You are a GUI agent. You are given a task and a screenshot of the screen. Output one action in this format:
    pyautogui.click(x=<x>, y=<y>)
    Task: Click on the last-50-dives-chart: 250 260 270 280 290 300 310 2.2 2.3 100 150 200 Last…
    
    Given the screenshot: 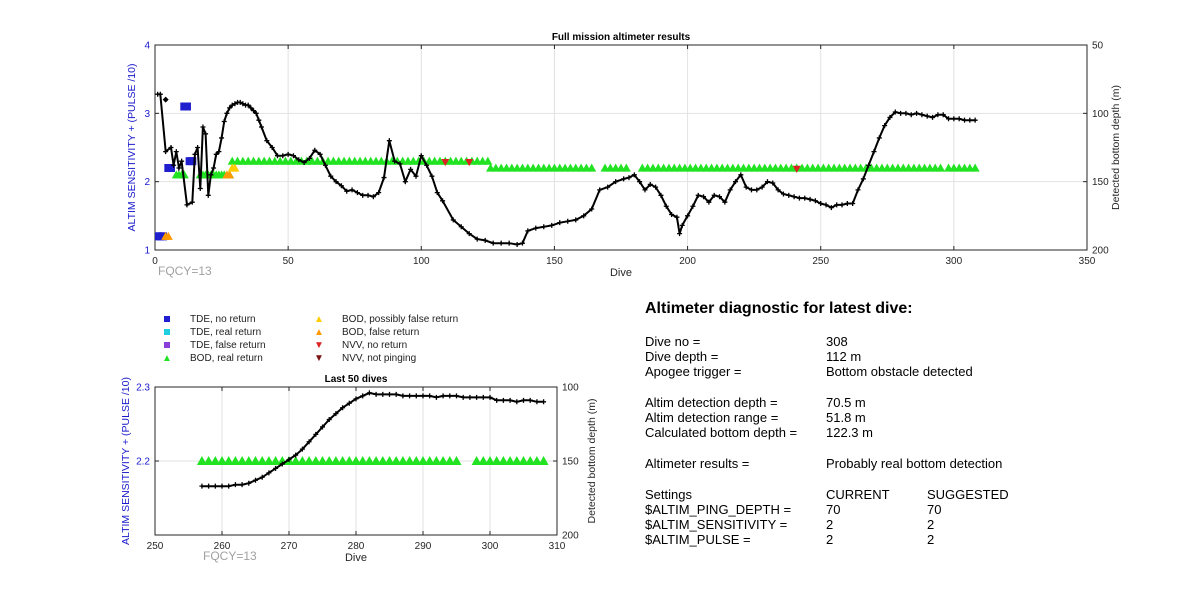 What is the action you would take?
    pyautogui.click(x=359, y=469)
    